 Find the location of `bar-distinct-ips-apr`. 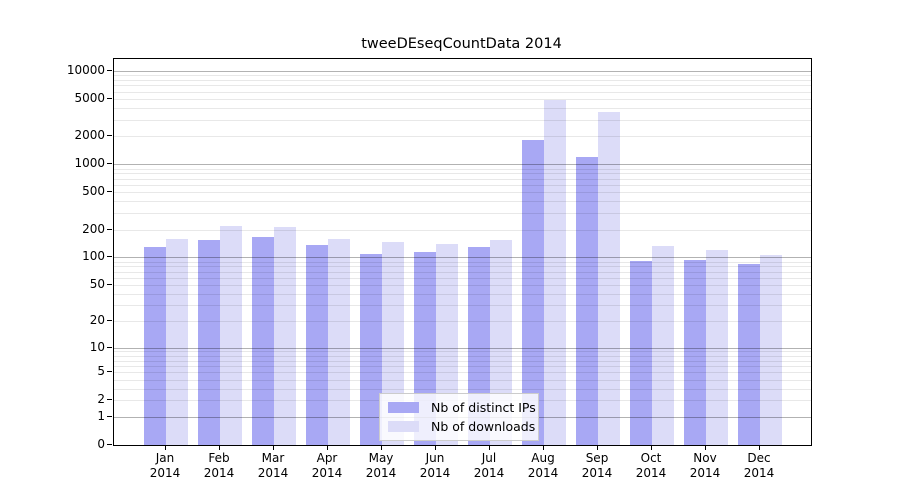

bar-distinct-ips-apr is located at coordinates (317, 344).